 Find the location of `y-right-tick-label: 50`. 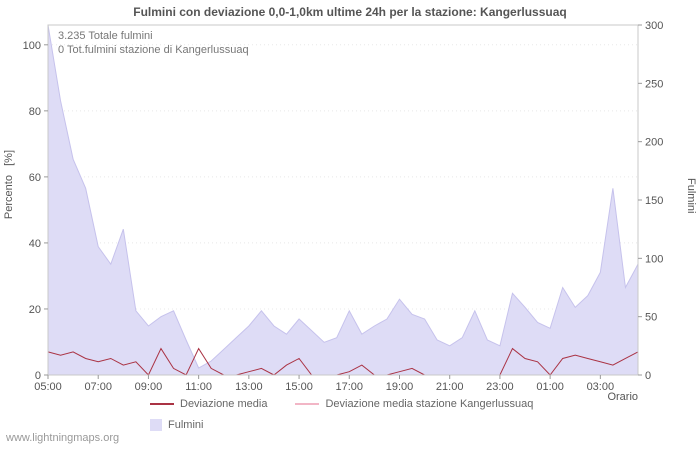

y-right-tick-label: 50 is located at coordinates (651, 318).